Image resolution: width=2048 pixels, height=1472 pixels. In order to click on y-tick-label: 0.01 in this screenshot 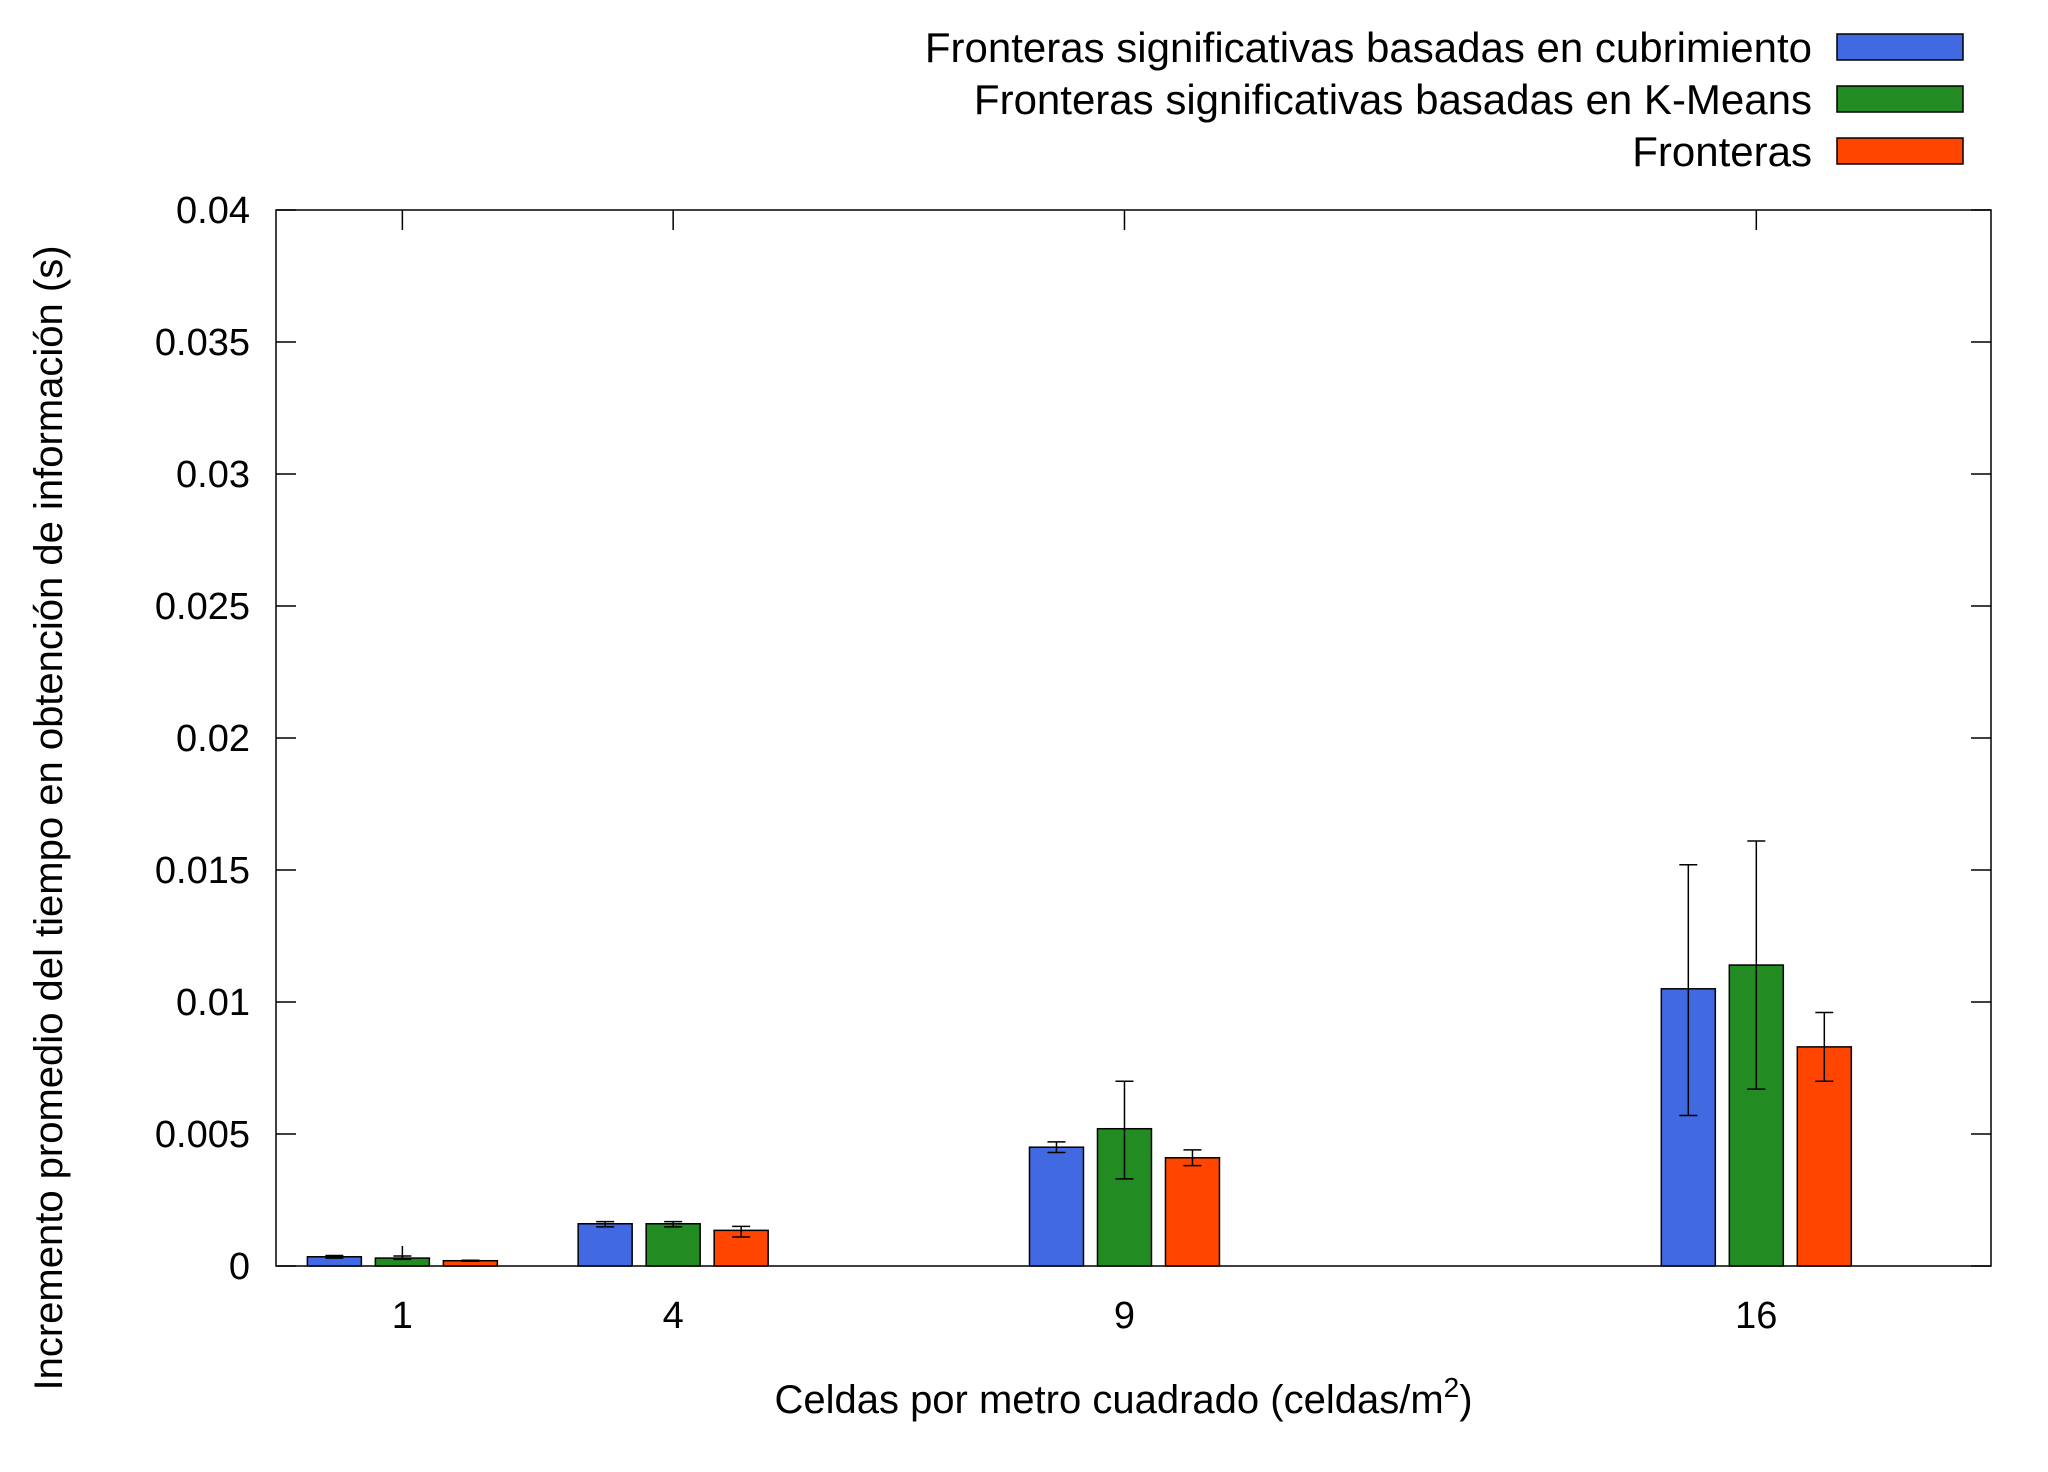, I will do `click(213, 1003)`.